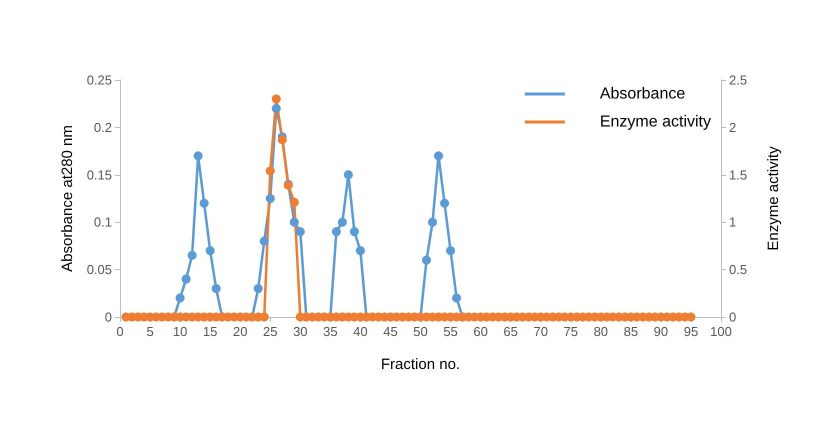 This screenshot has width=819, height=430. I want to click on x-tick-label: 15, so click(210, 331).